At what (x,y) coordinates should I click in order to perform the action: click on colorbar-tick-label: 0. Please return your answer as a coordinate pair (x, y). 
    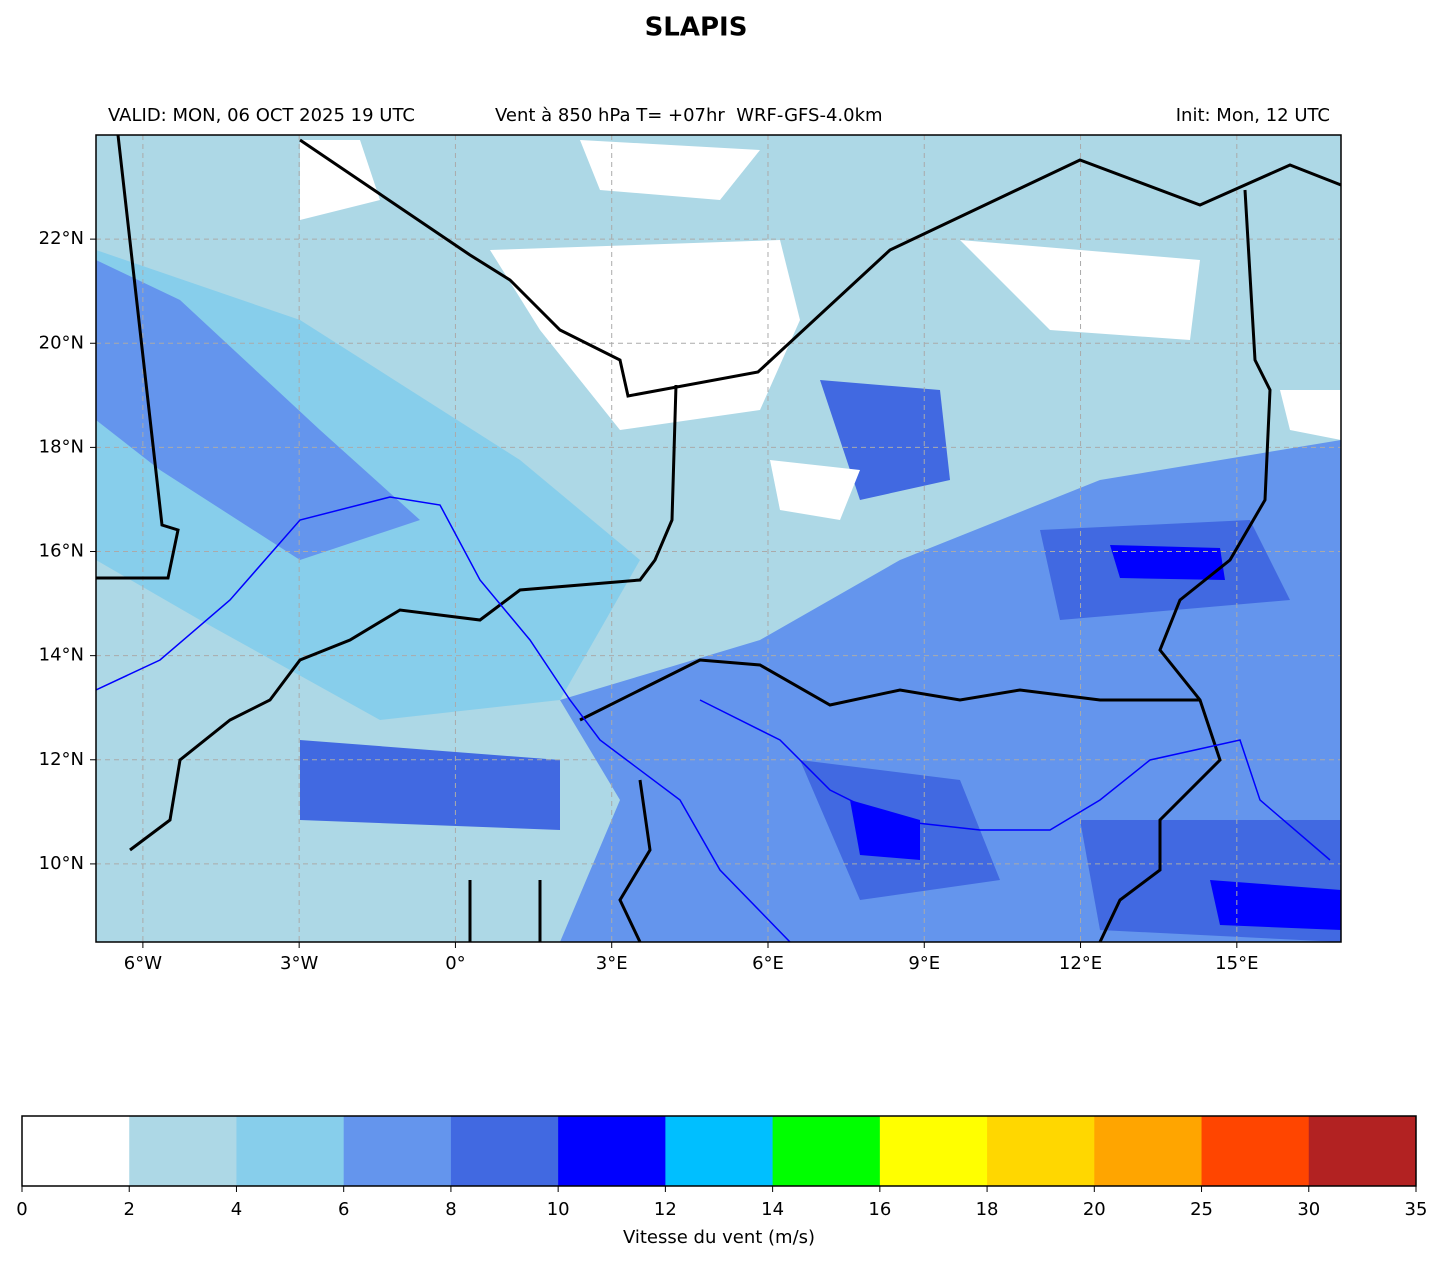
    Looking at the image, I should click on (21, 1209).